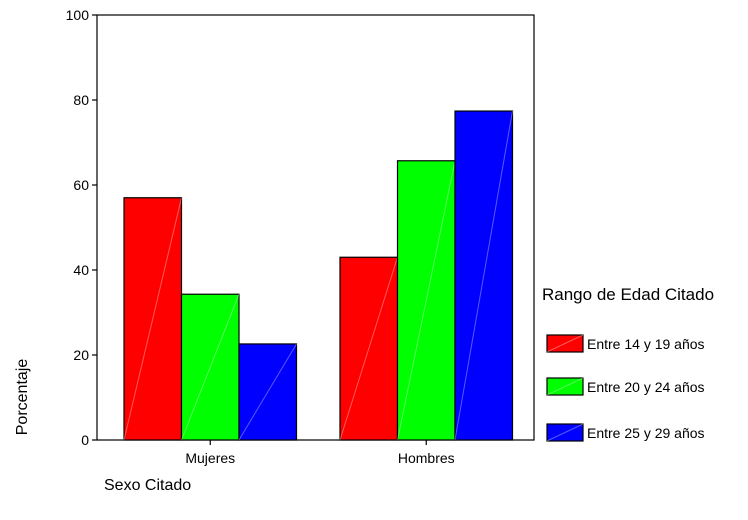 This screenshot has height=520, width=748. I want to click on legend-label-series-1: Entre 14 y 19 años, so click(646, 344).